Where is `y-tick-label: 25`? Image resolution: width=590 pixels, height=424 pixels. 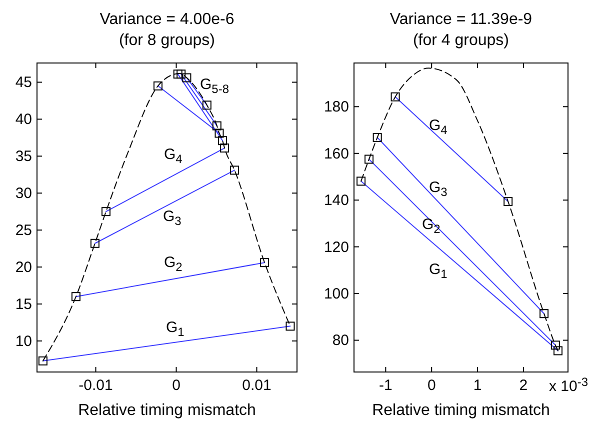 y-tick-label: 25 is located at coordinates (23, 231).